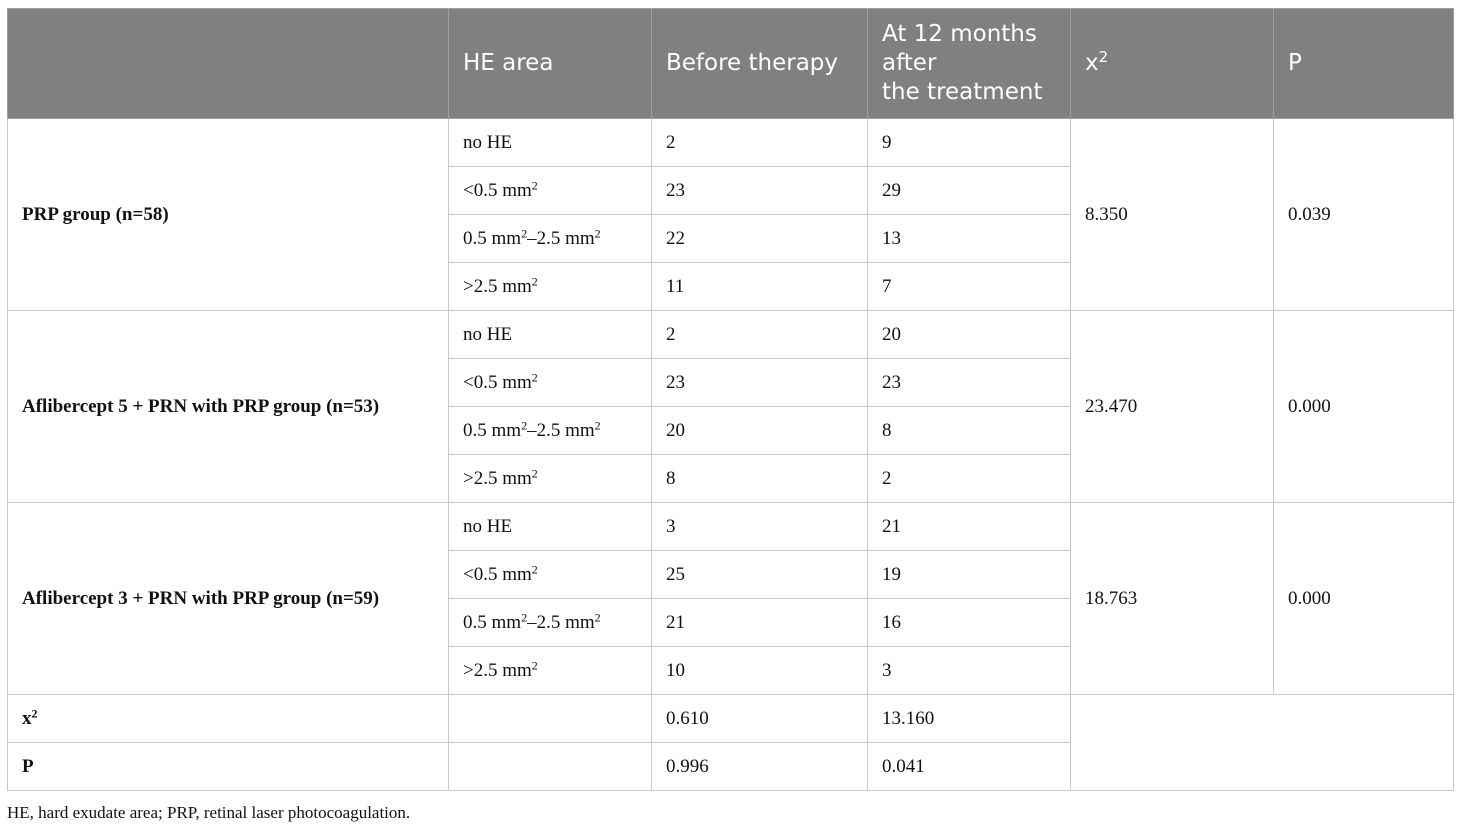 The width and height of the screenshot is (1460, 832). I want to click on chi-square-cell: 18.763, so click(1172, 598).